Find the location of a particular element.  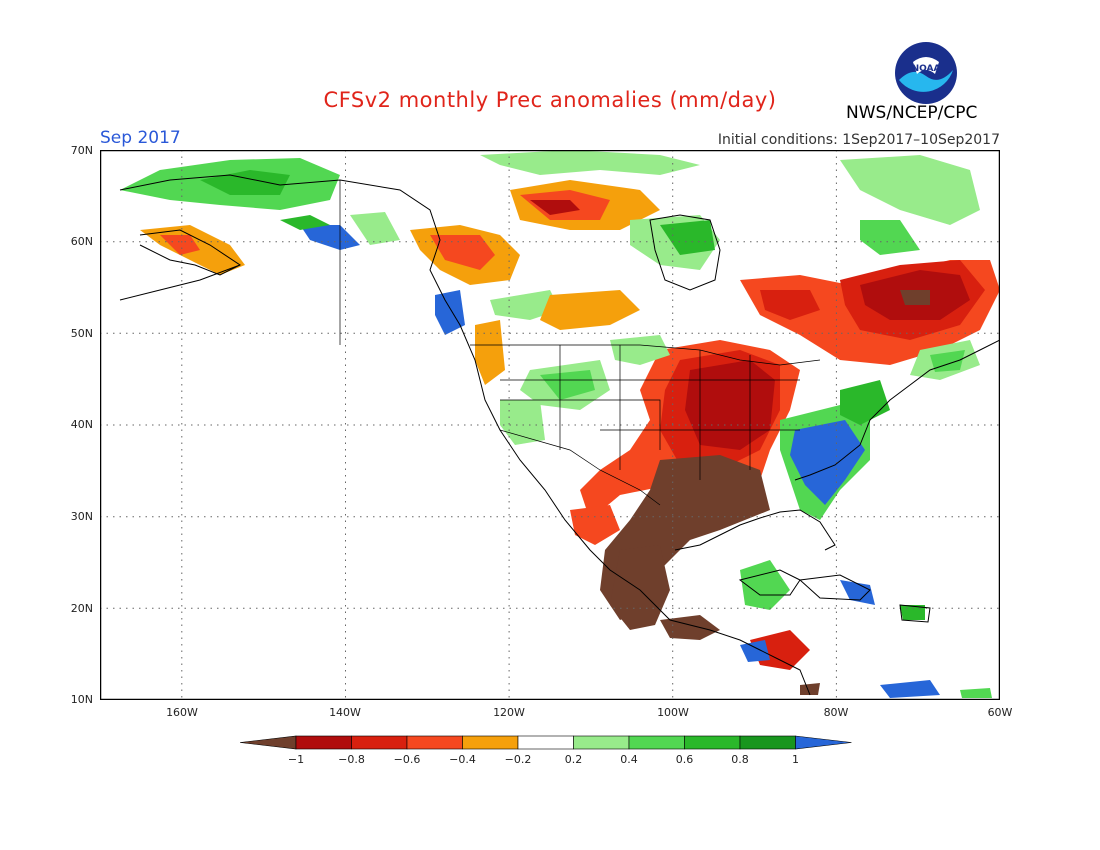

colorbar-swatches is located at coordinates (546, 742).